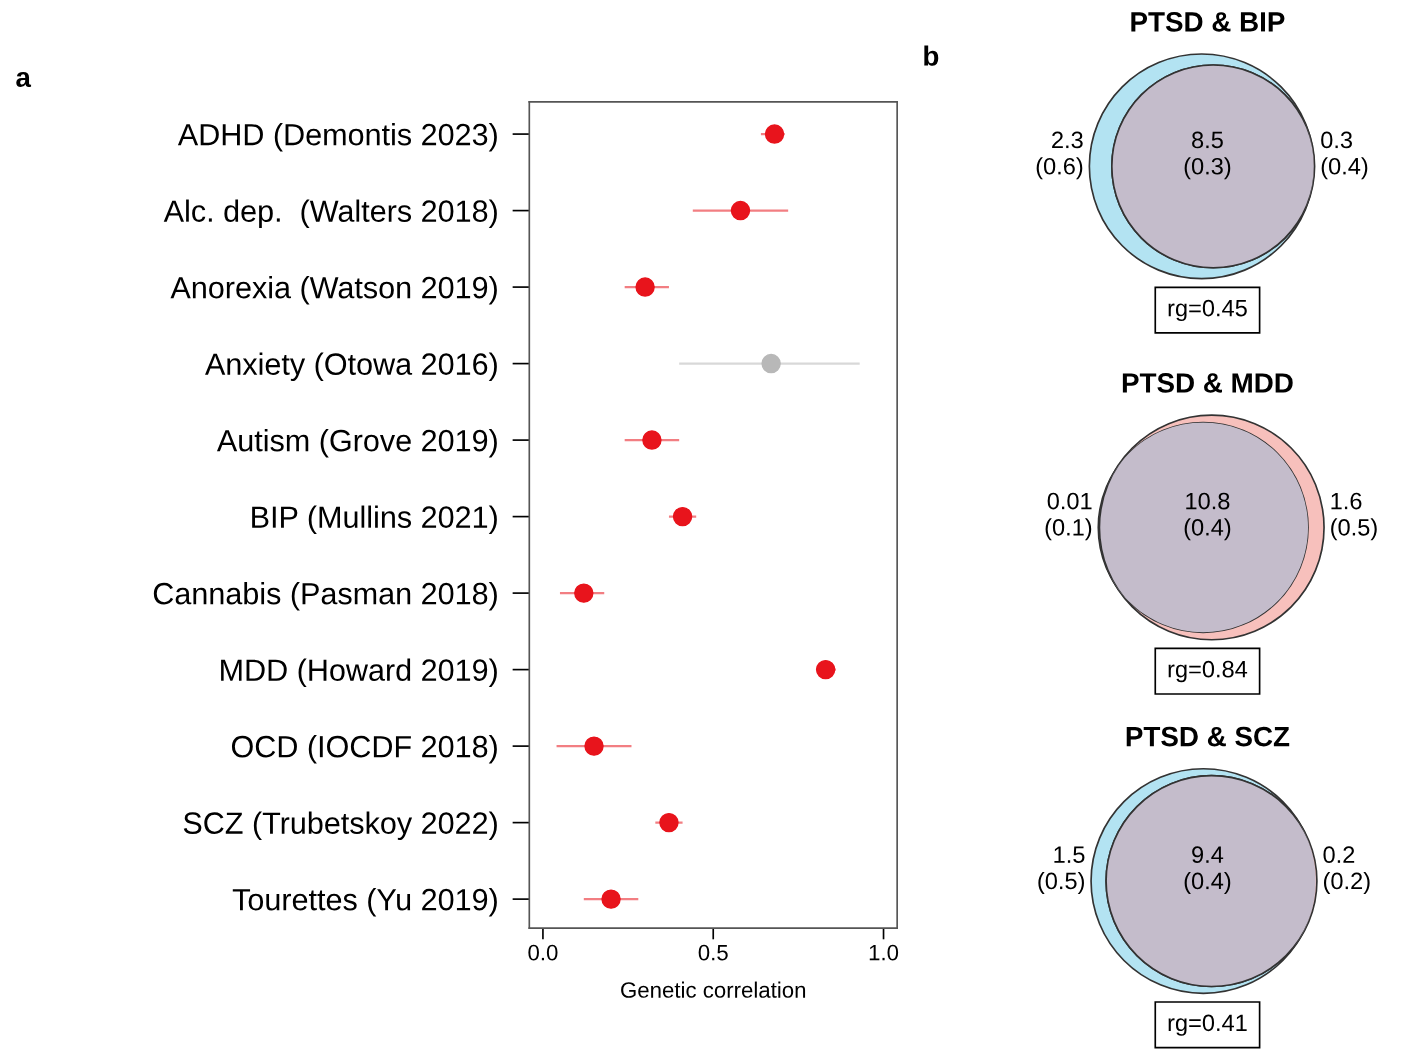  Describe the element at coordinates (340, 826) in the screenshot. I see `y-tick-label: SCZ (Trubetskoy 2022)` at that location.